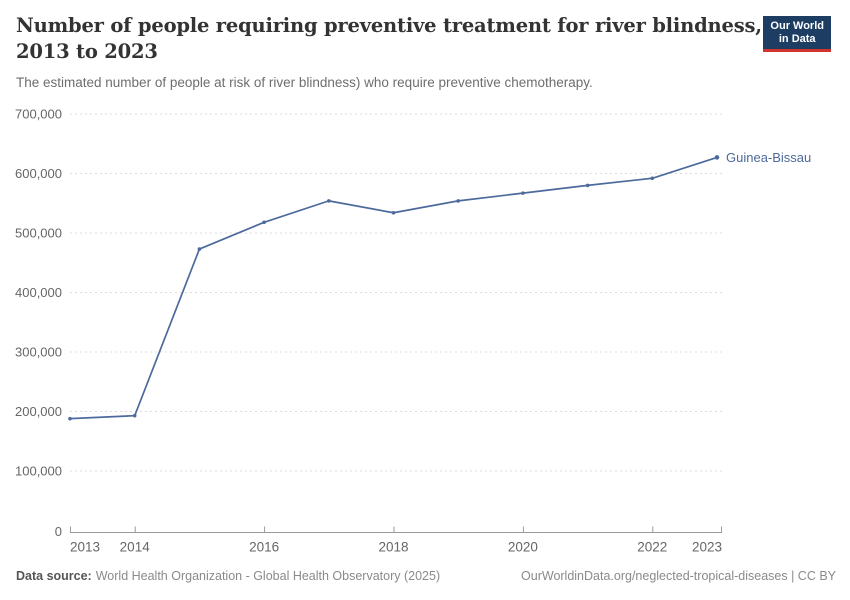 This screenshot has width=850, height=600. Describe the element at coordinates (135, 547) in the screenshot. I see `x-tick-label: 2014` at that location.